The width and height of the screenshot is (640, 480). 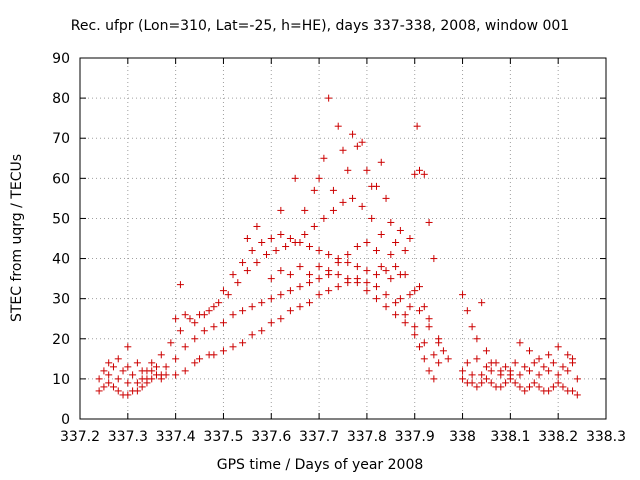 I want to click on x-tick-label: 337.4, so click(x=176, y=437).